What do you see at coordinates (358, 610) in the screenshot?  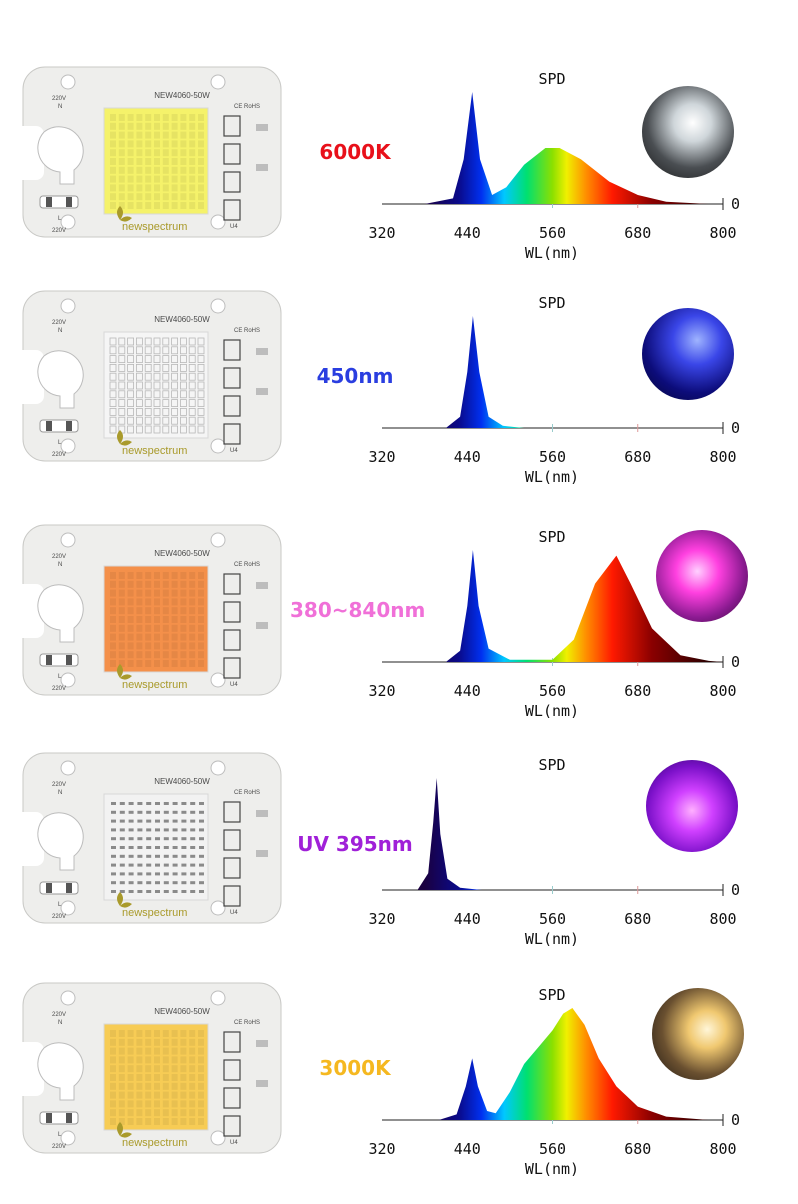 I see `spectrum-label: 380~840nm` at bounding box center [358, 610].